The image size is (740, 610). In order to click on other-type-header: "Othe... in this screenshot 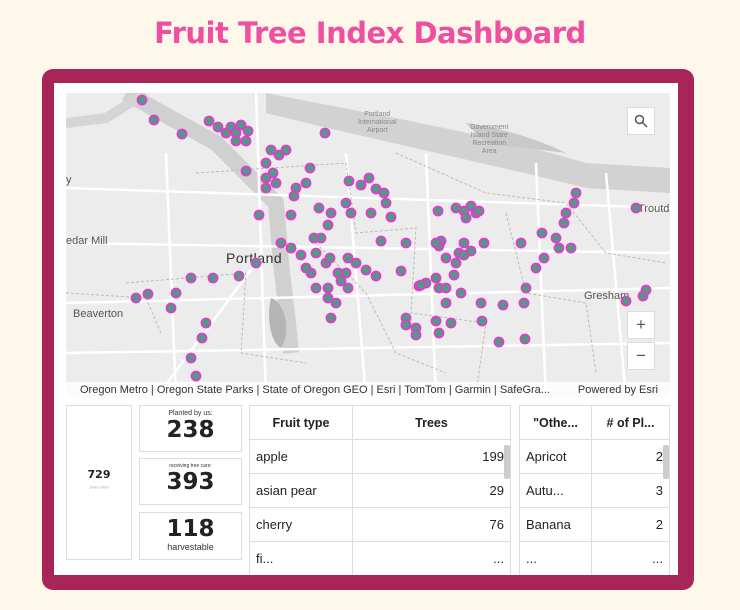, I will do `click(555, 422)`.